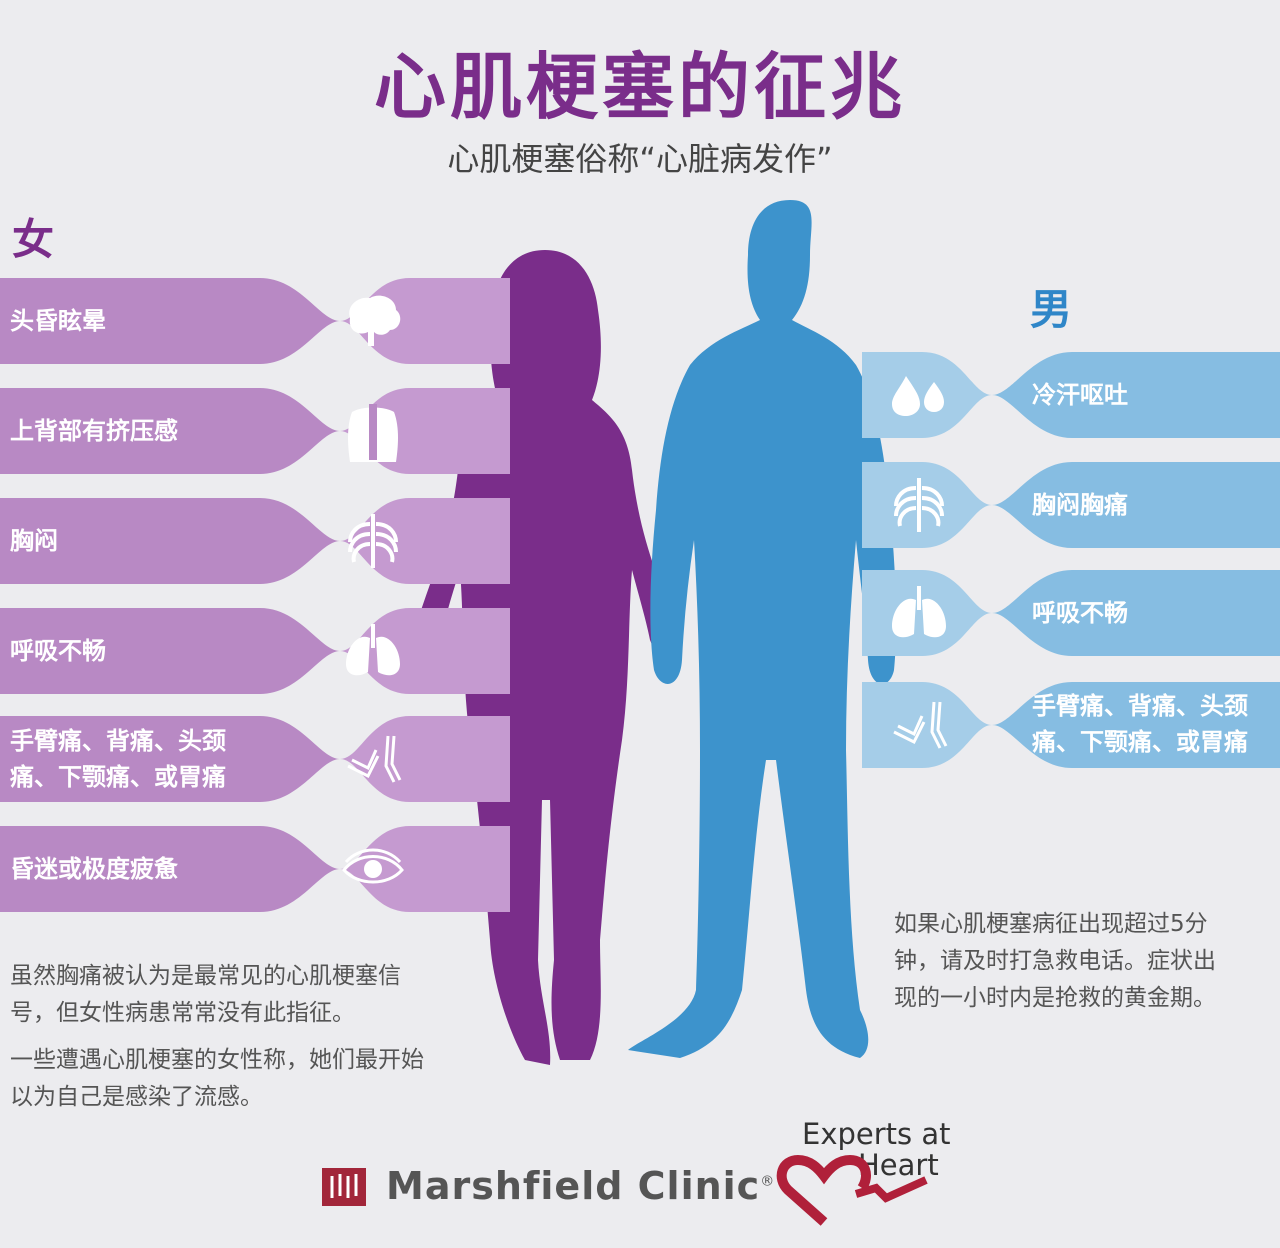 The image size is (1280, 1248). I want to click on heart-logo-icon, so click(852, 1190).